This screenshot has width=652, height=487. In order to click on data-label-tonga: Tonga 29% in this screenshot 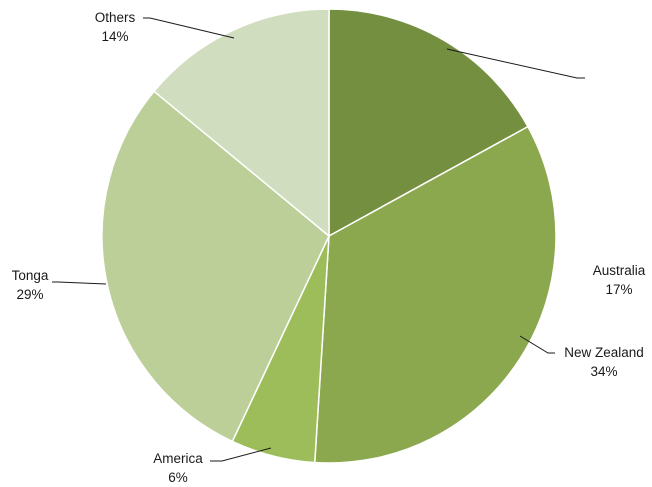, I will do `click(30, 285)`.